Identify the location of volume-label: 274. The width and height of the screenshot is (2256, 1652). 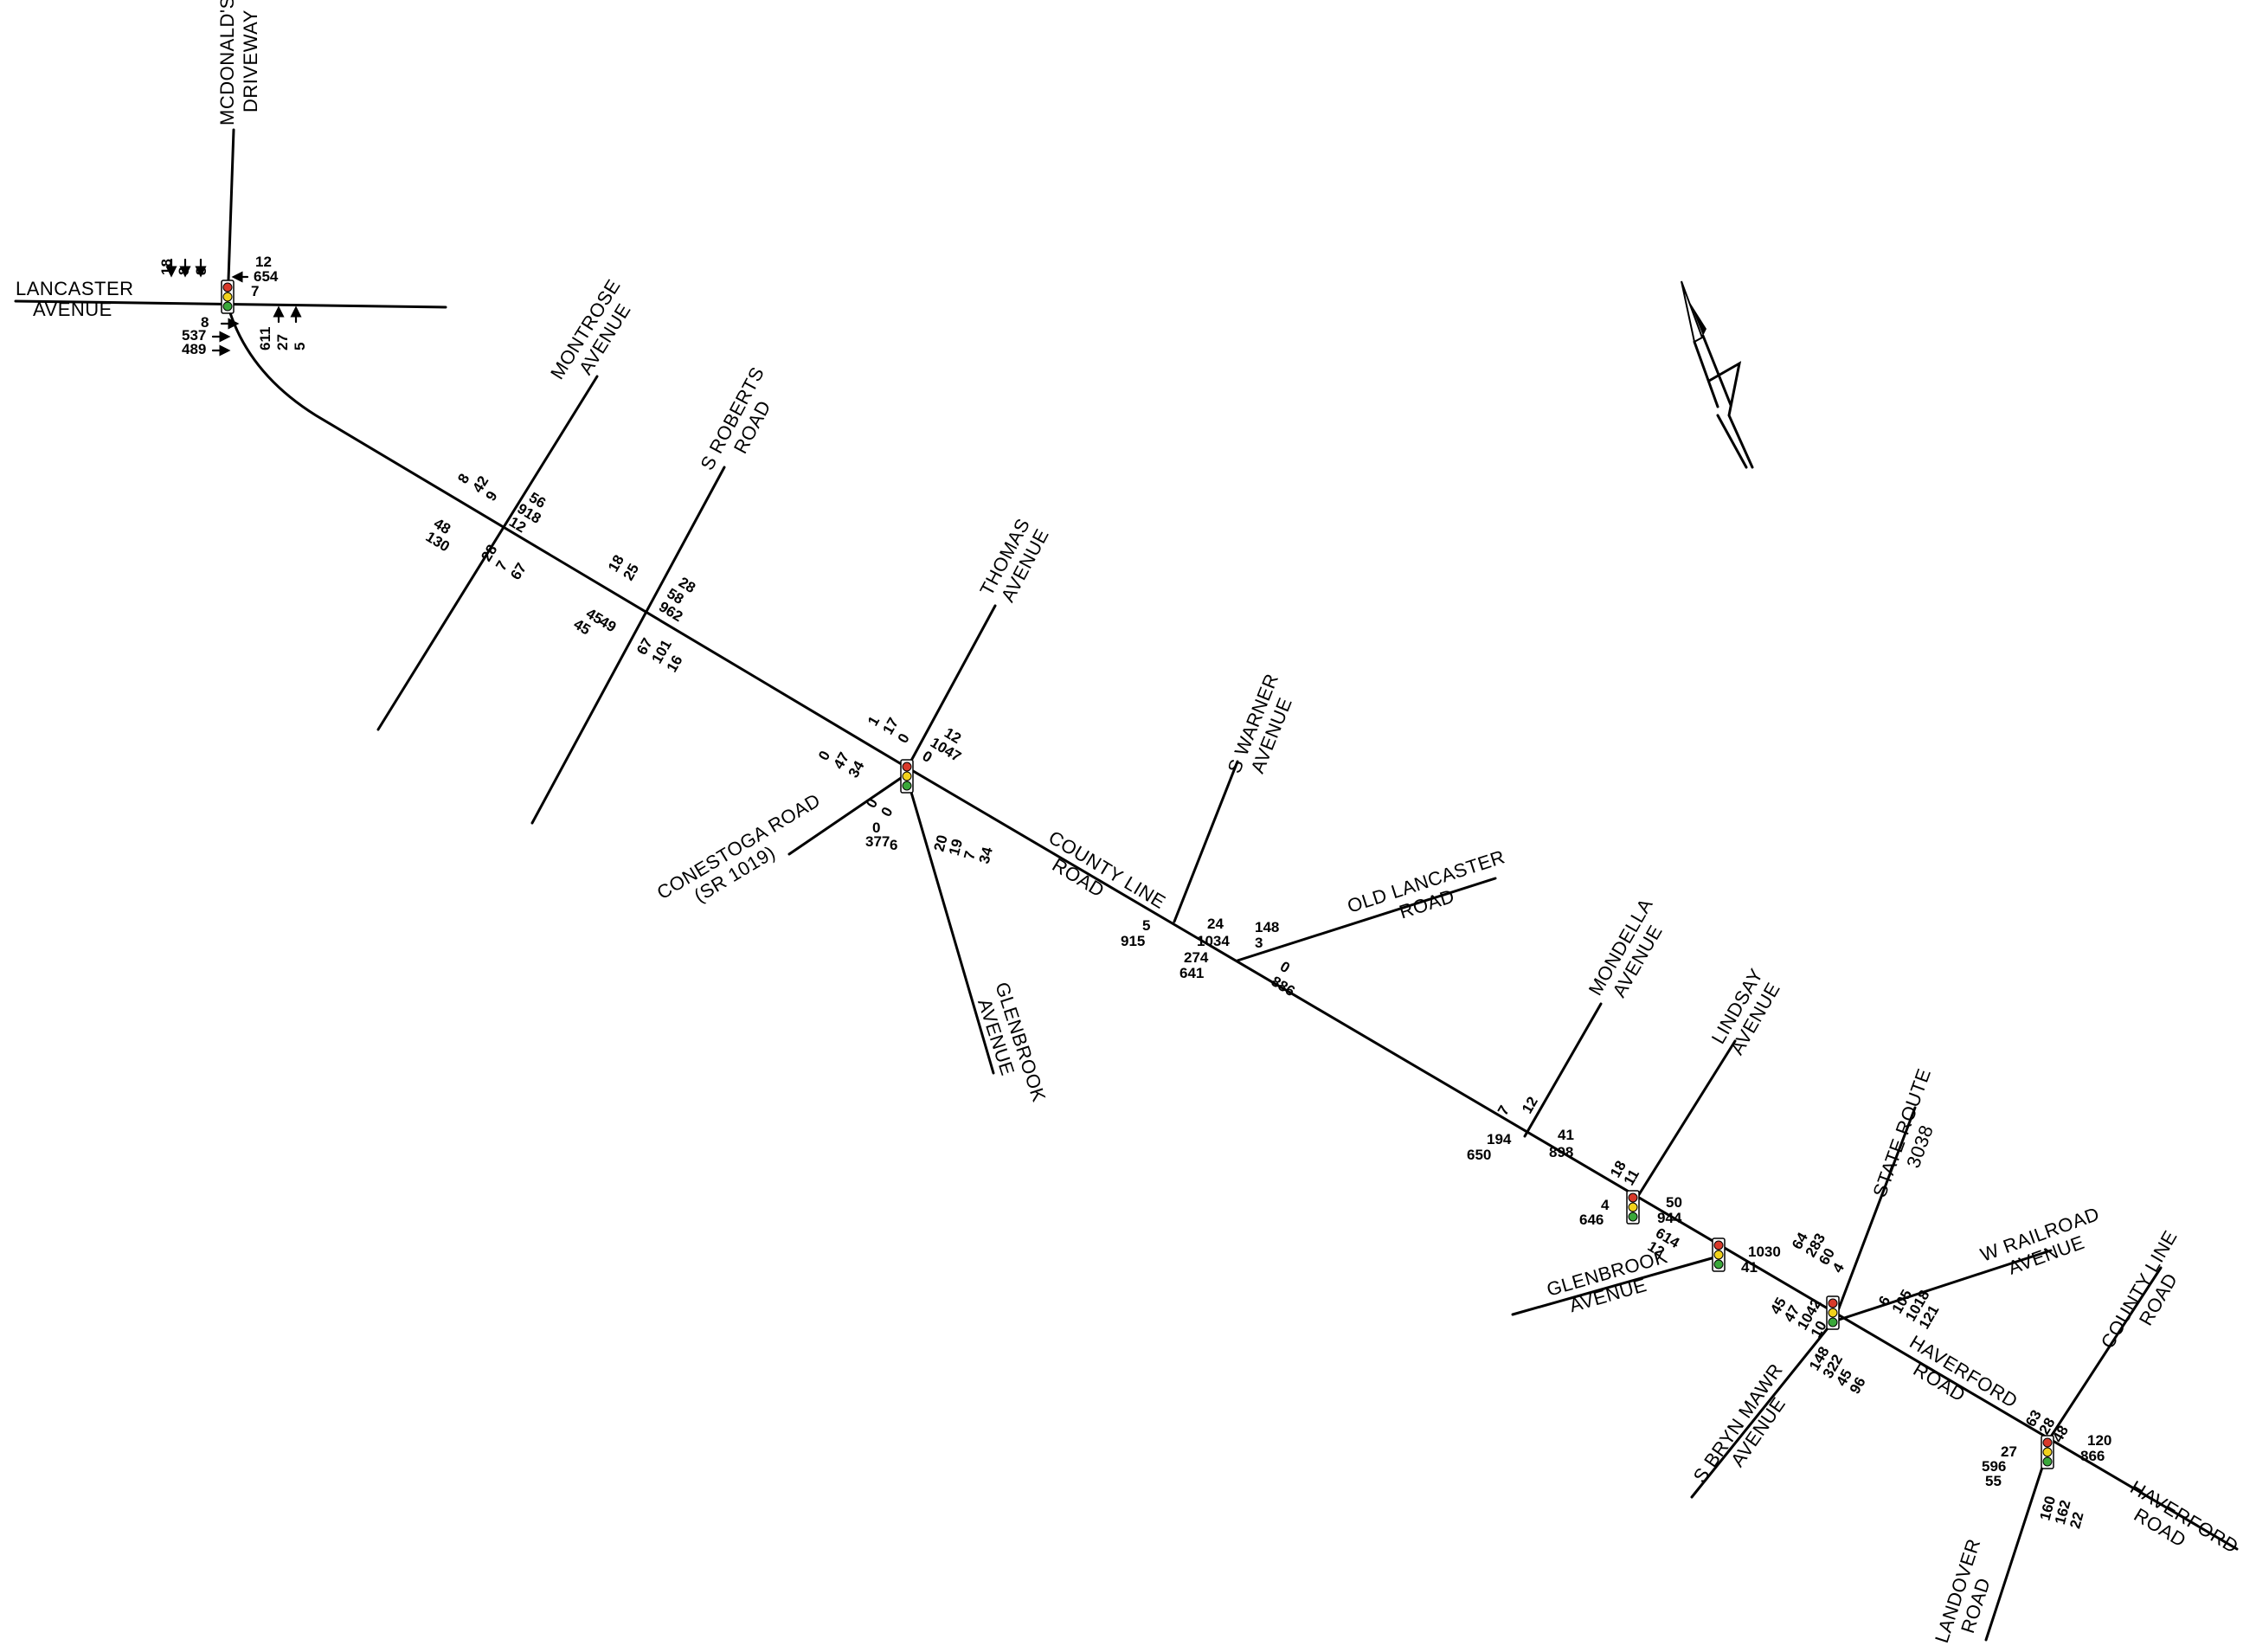
(1196, 957).